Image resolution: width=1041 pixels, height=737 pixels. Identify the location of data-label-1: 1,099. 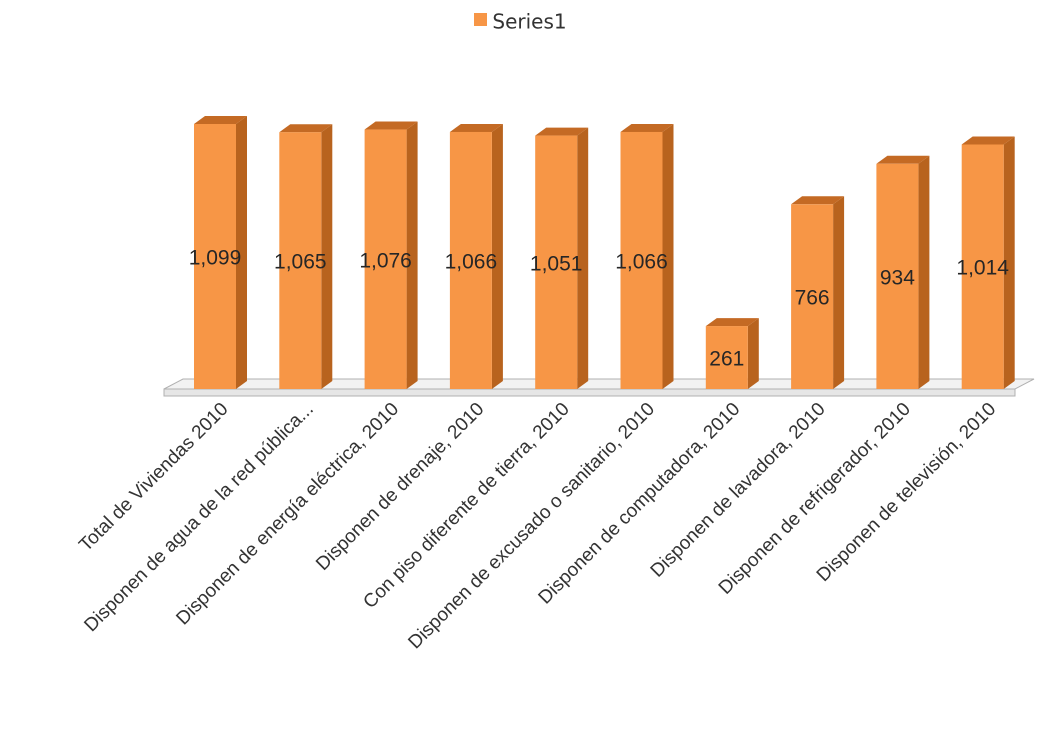
(215, 258).